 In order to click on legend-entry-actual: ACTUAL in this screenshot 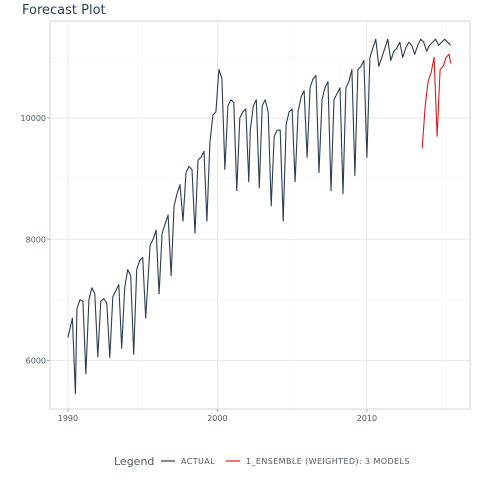, I will do `click(188, 461)`.